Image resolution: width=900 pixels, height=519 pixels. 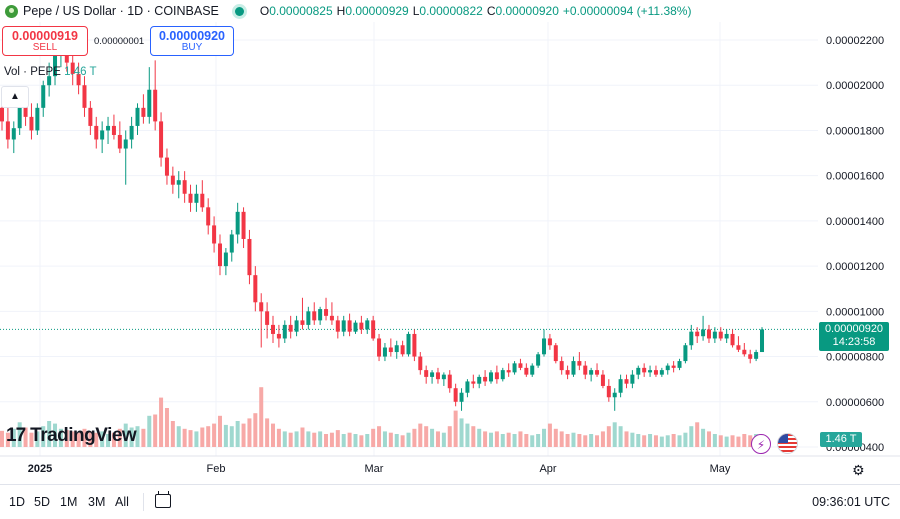 What do you see at coordinates (163, 499) in the screenshot?
I see `calendar-icon` at bounding box center [163, 499].